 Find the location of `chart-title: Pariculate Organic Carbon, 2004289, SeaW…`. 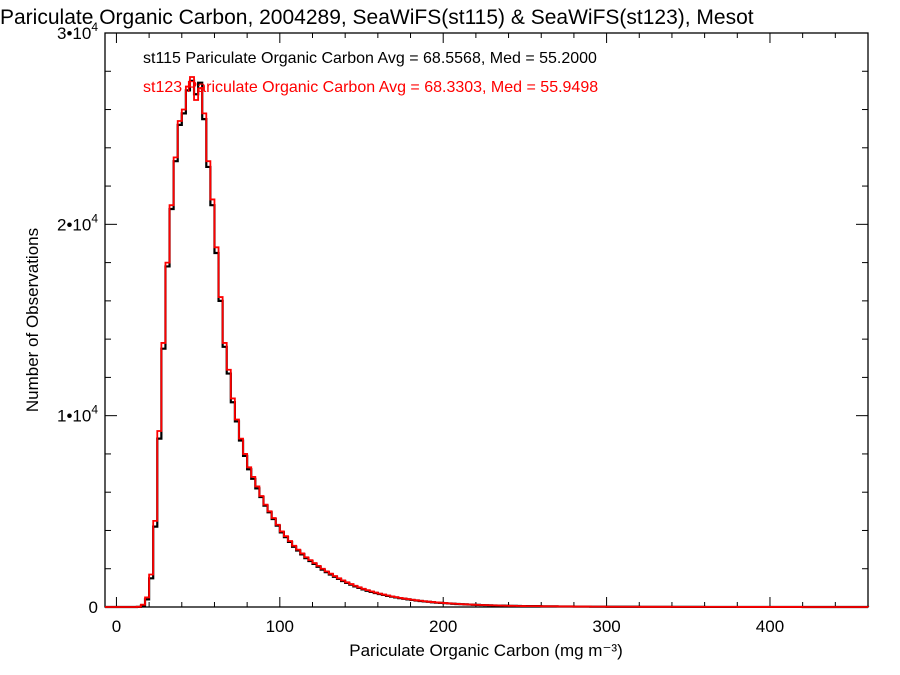

chart-title: Pariculate Organic Carbon, 2004289, SeaW… is located at coordinates (377, 17).